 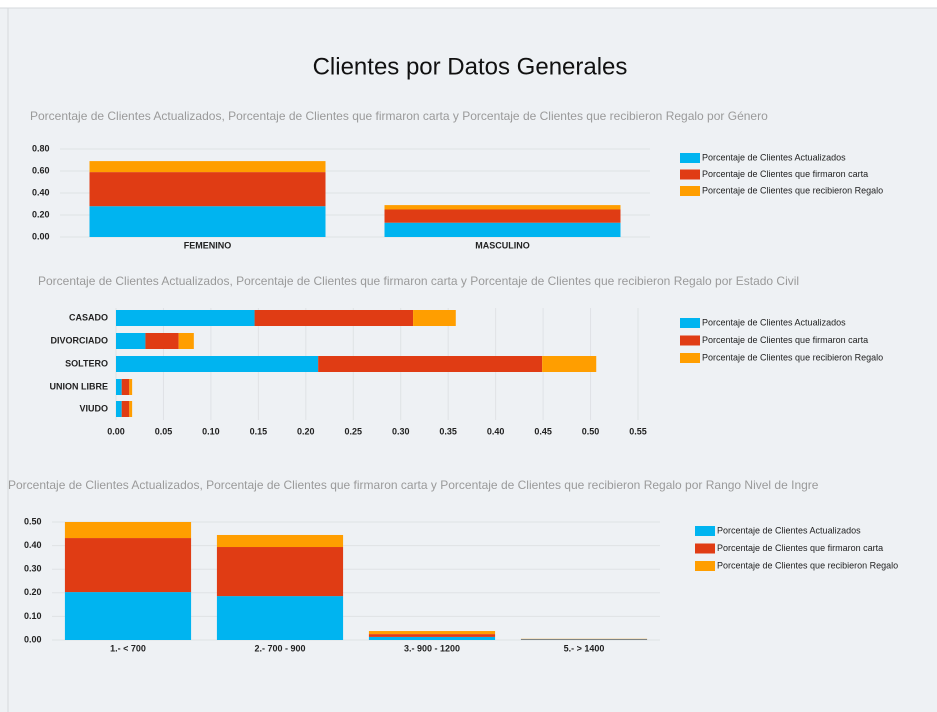 I want to click on x-tick-label: 0.05, so click(x=164, y=431).